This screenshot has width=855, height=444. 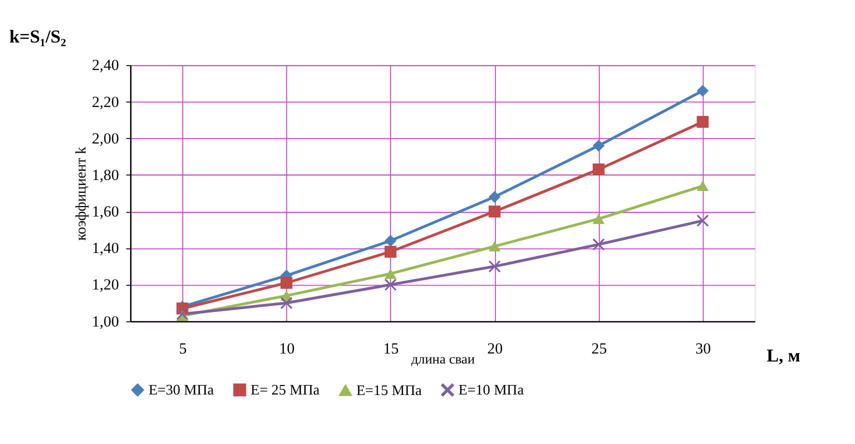 I want to click on y-tick-label: 1,00, so click(x=106, y=321).